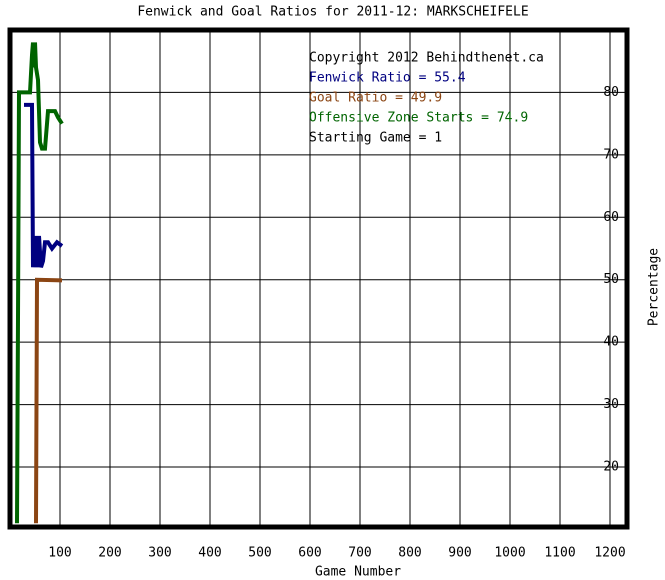  What do you see at coordinates (418, 118) in the screenshot?
I see `annotation: Offensive Zone Starts = 74.9` at bounding box center [418, 118].